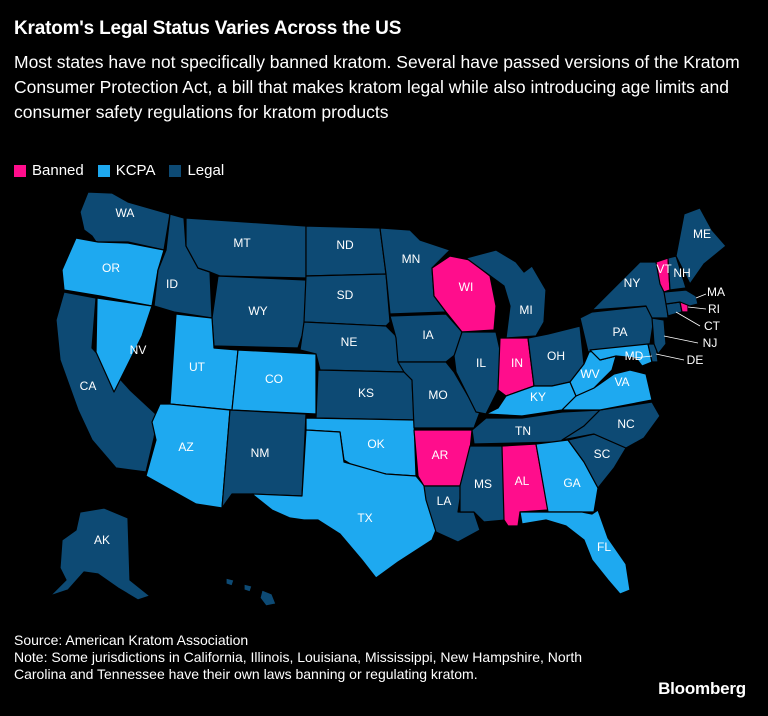 The height and width of the screenshot is (716, 768). What do you see at coordinates (701, 246) in the screenshot?
I see `state-ME` at bounding box center [701, 246].